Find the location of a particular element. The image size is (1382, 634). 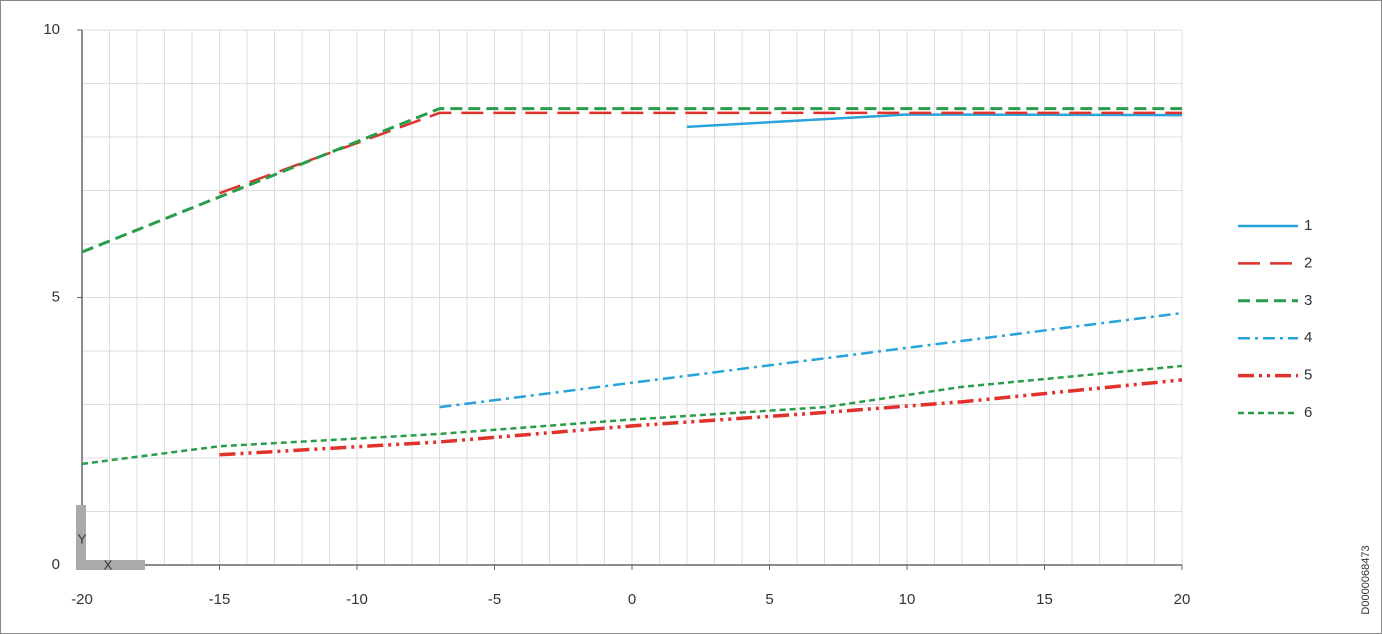

x-tick-label: -10 is located at coordinates (357, 599).